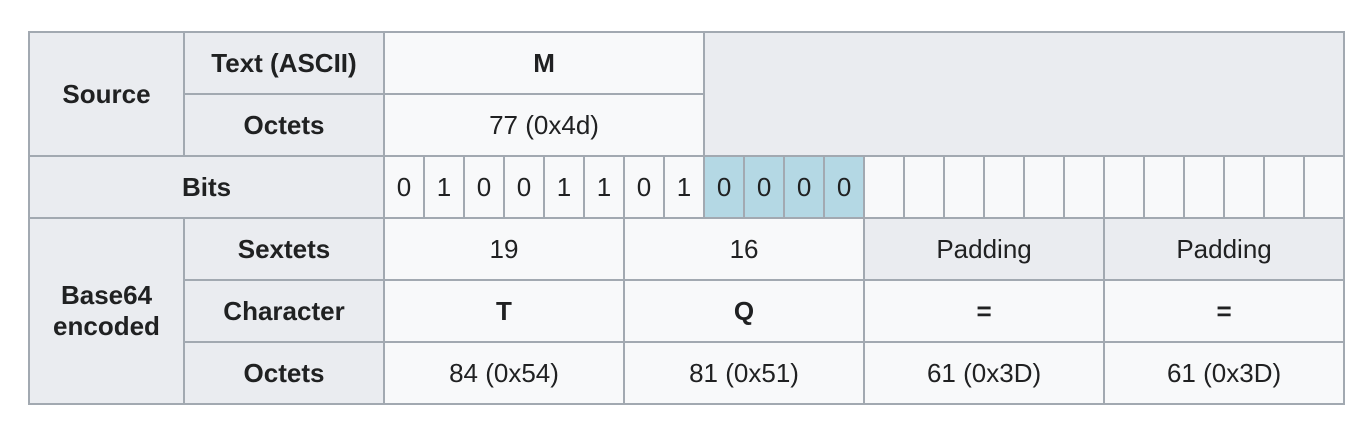 The height and width of the screenshot is (434, 1368). What do you see at coordinates (206, 187) in the screenshot?
I see `bits-header: Bits` at bounding box center [206, 187].